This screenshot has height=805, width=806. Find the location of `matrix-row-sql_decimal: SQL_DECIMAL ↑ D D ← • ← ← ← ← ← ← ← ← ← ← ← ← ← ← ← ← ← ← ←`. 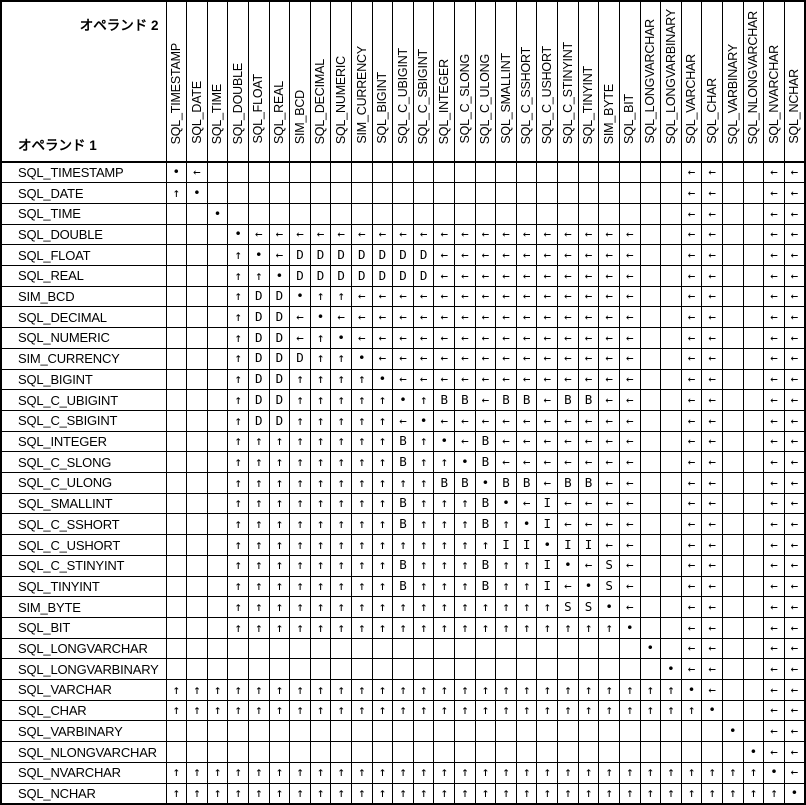

matrix-row-sql_decimal: SQL_DECIMAL ↑ D D ← • ← ← ← ← ← ← ← ← ← ← ← ← ← ← ← ← ← ← ← is located at coordinates (403, 317).